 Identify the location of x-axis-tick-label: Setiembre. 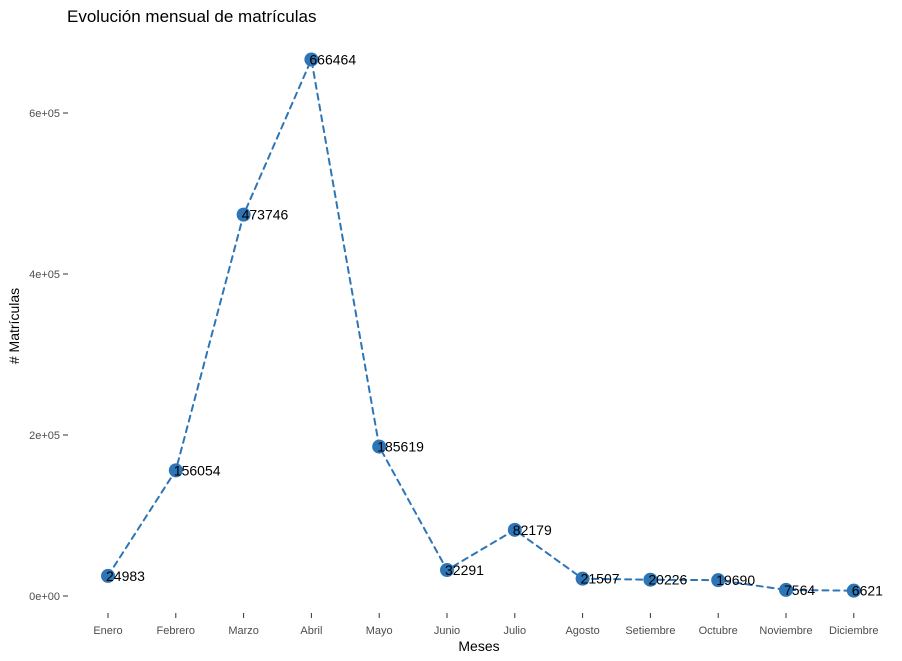
(650, 631).